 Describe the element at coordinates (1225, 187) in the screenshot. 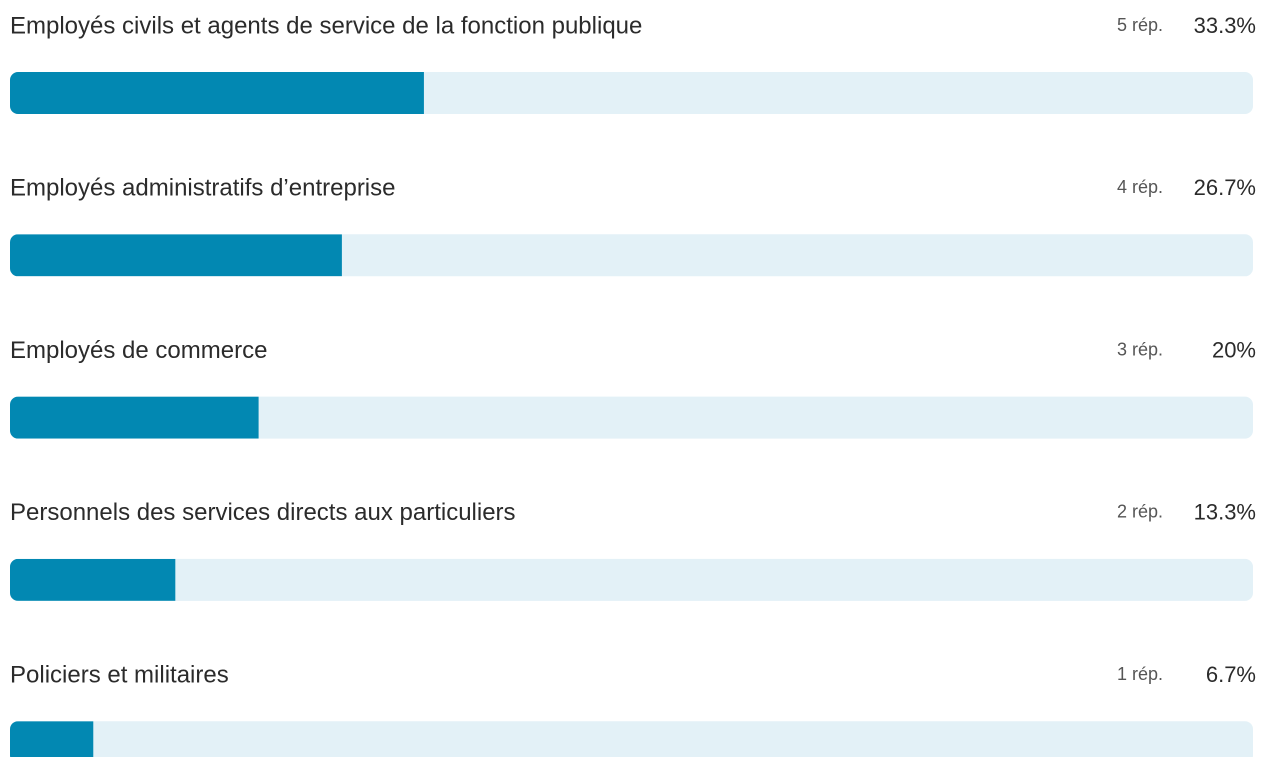

I see `percentage: 26.7%` at that location.